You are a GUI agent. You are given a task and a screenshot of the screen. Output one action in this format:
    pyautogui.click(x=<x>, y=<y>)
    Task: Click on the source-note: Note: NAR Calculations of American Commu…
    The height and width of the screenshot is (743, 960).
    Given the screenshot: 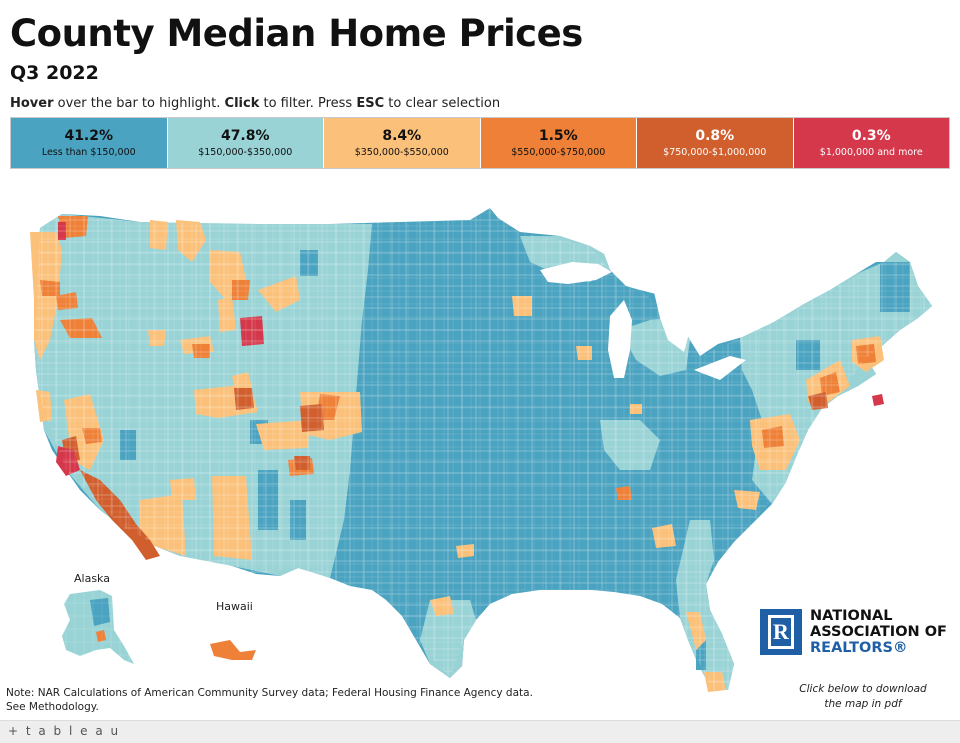 What is the action you would take?
    pyautogui.click(x=269, y=700)
    